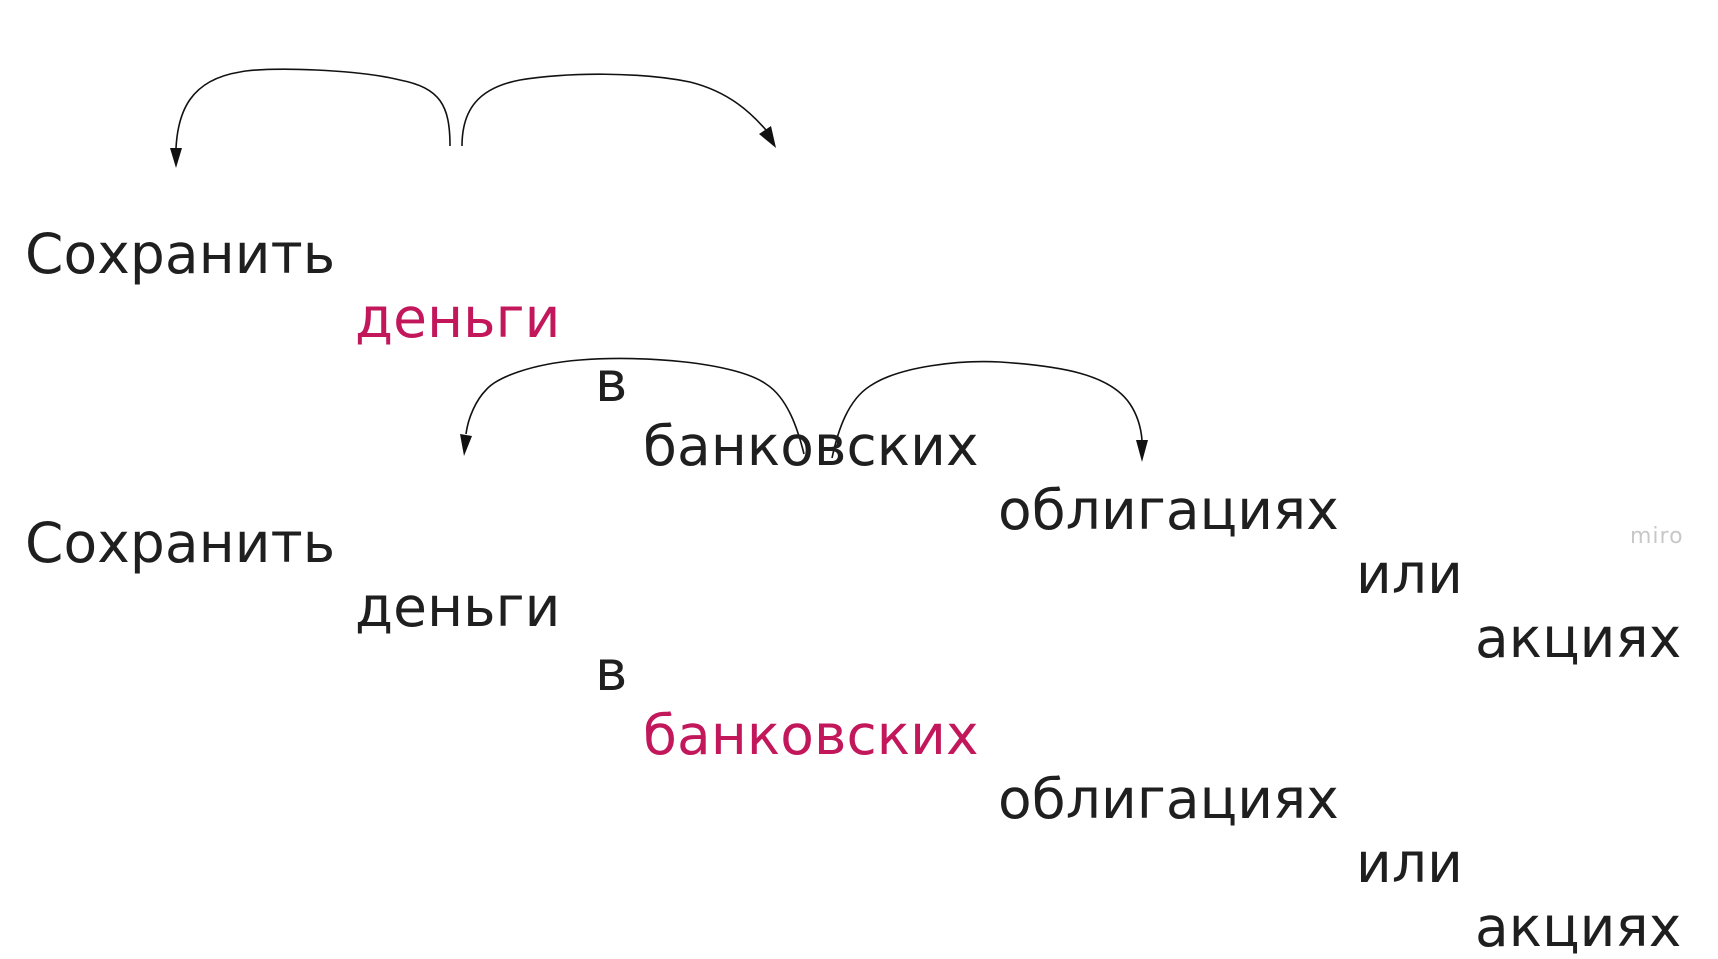  I want to click on word-money-highlighted: деньги, so click(458, 318).